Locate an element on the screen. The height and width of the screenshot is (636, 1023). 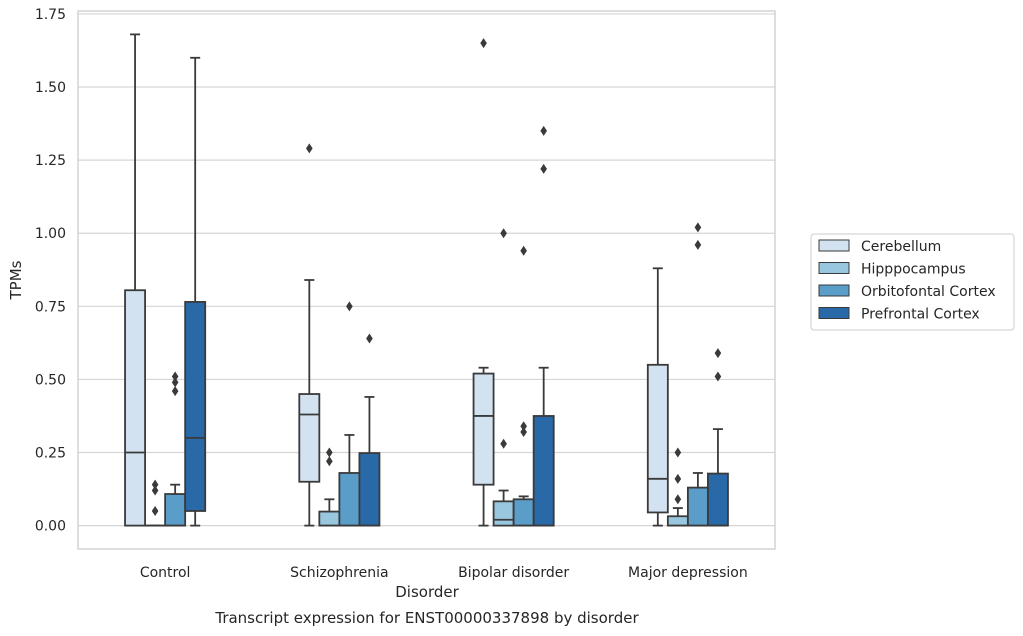
y-tick-label: 1.00 is located at coordinates (50, 234).